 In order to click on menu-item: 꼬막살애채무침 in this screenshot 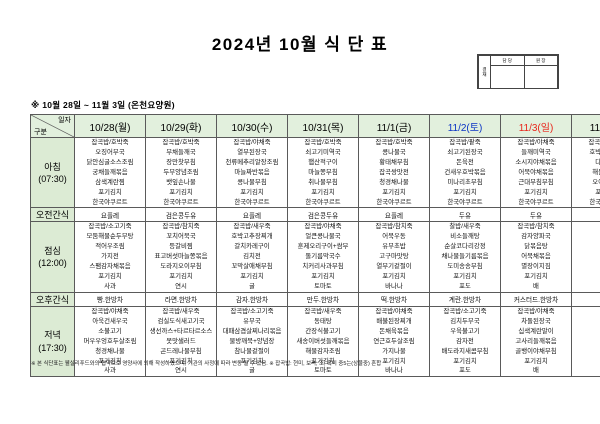, I will do `click(252, 267)`.